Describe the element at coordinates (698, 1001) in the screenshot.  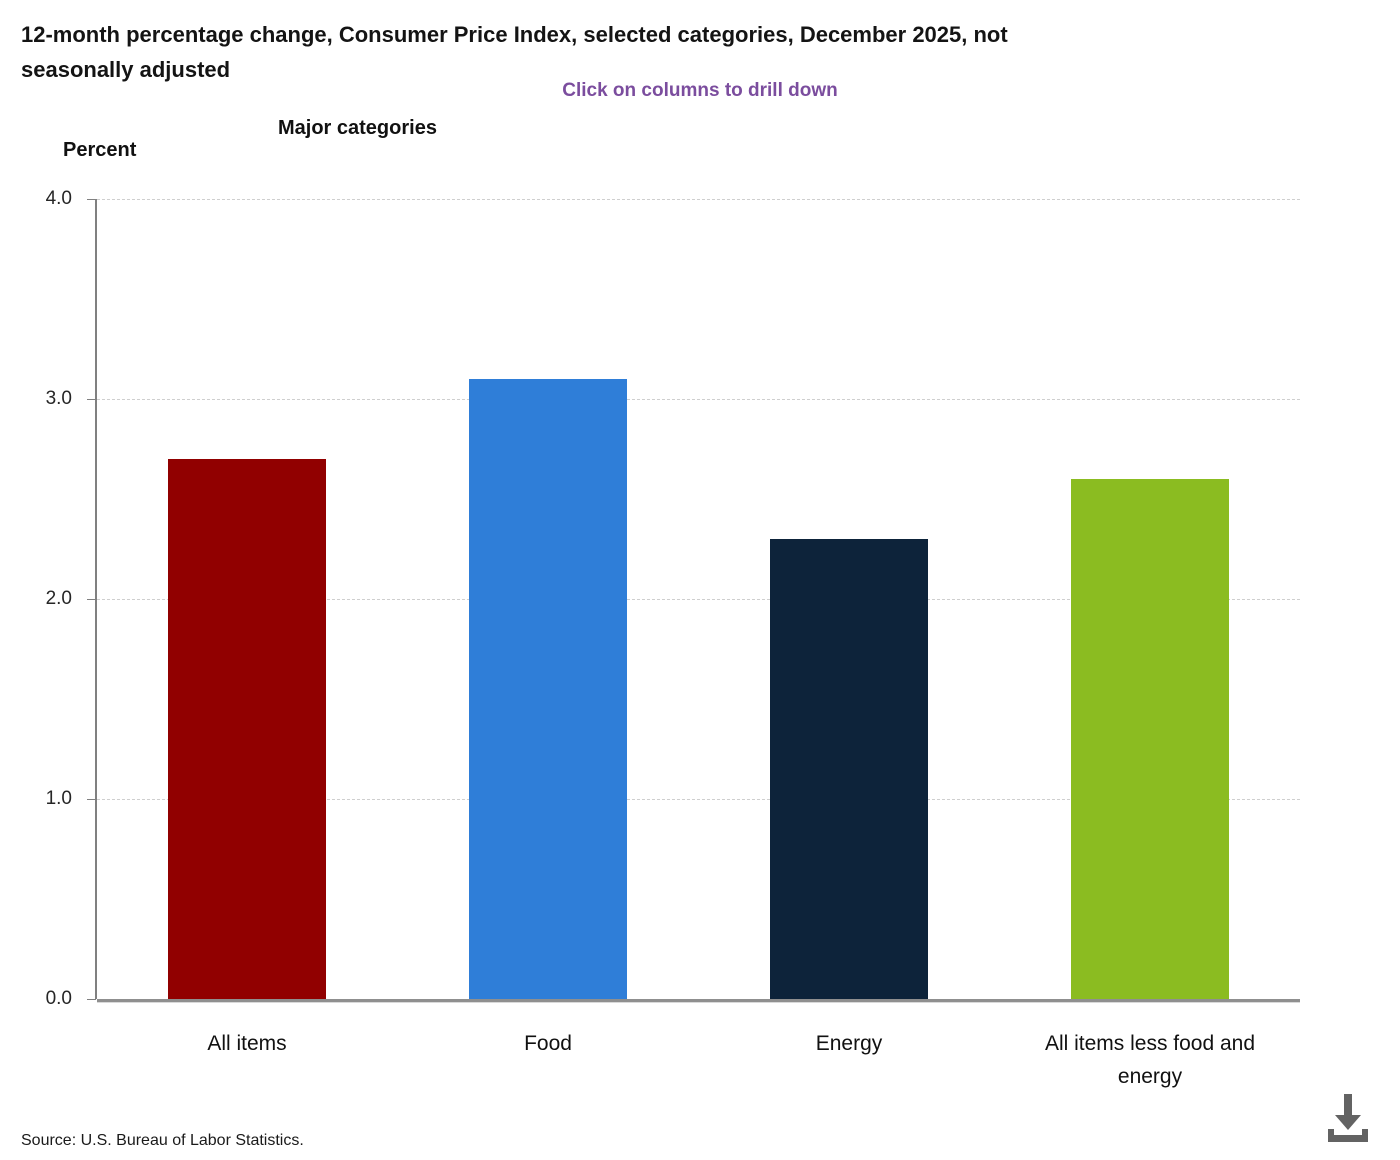
I see `x-axis-baseline` at that location.